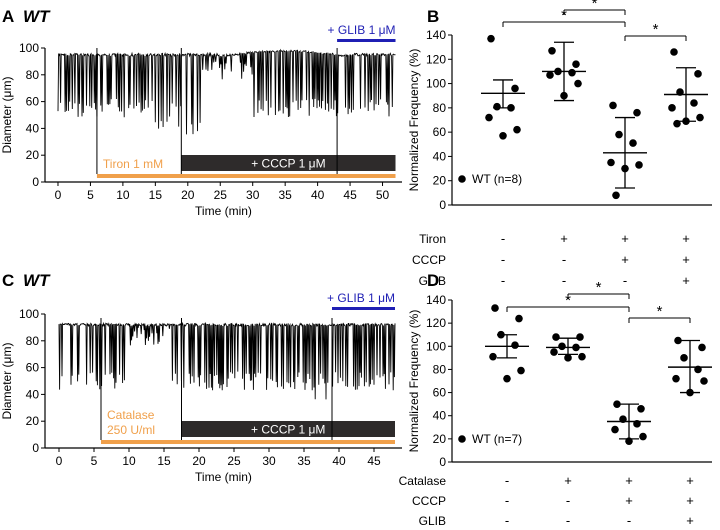  What do you see at coordinates (288, 163) in the screenshot?
I see `treatment-box-dark` at bounding box center [288, 163].